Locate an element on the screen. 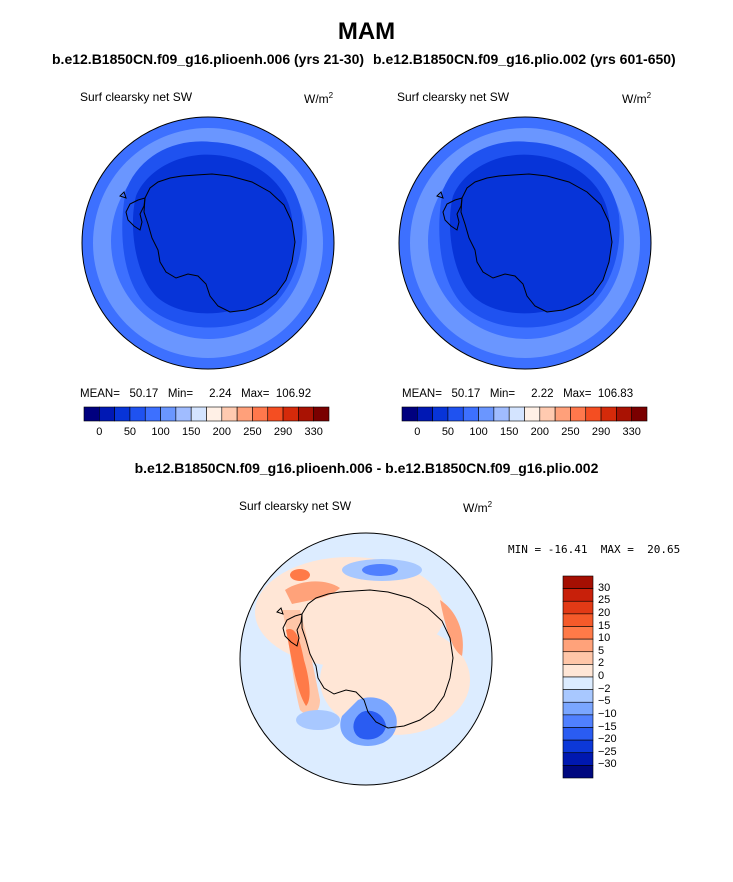 The height and width of the screenshot is (882, 733). panel1-band-outer is located at coordinates (208, 243).